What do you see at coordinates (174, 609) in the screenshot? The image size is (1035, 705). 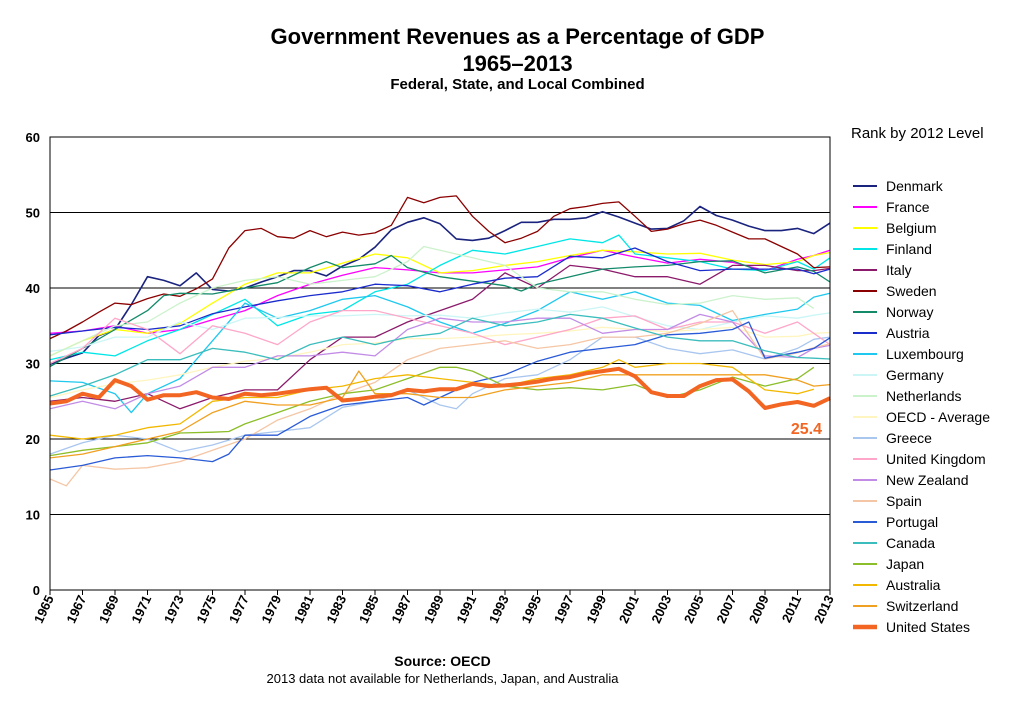 I see `x-tick-label: 1973` at bounding box center [174, 609].